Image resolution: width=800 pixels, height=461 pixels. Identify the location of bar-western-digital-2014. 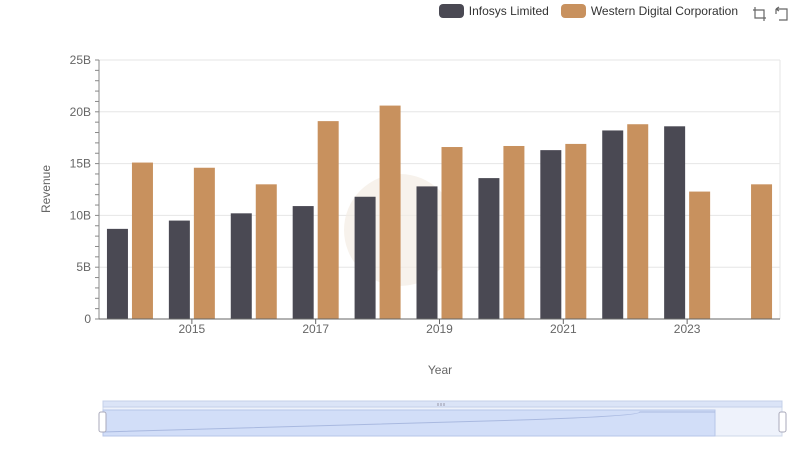
(142, 240).